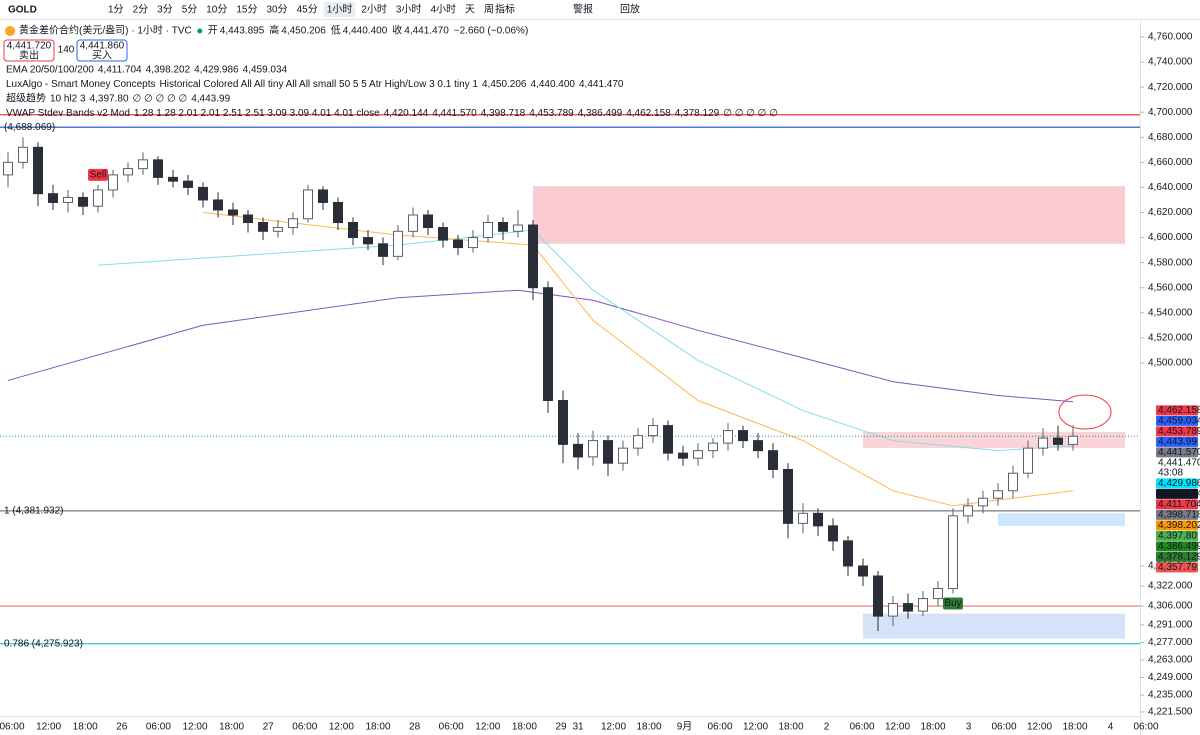 The height and width of the screenshot is (735, 1200). What do you see at coordinates (1170, 660) in the screenshot?
I see `y-tick-label: 4,263.000` at bounding box center [1170, 660].